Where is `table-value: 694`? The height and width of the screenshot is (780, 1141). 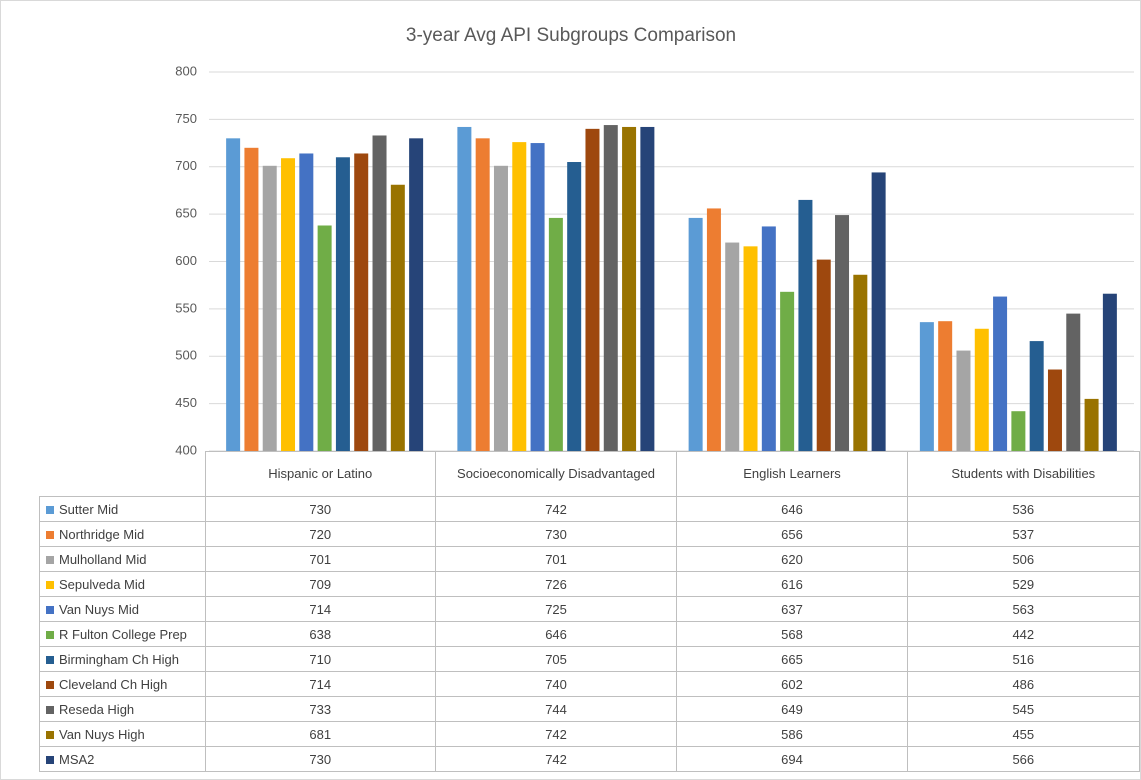 table-value: 694 is located at coordinates (792, 759).